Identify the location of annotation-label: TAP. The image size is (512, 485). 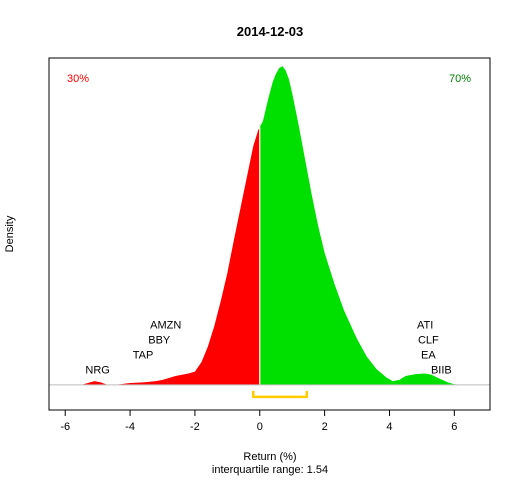
(143, 355).